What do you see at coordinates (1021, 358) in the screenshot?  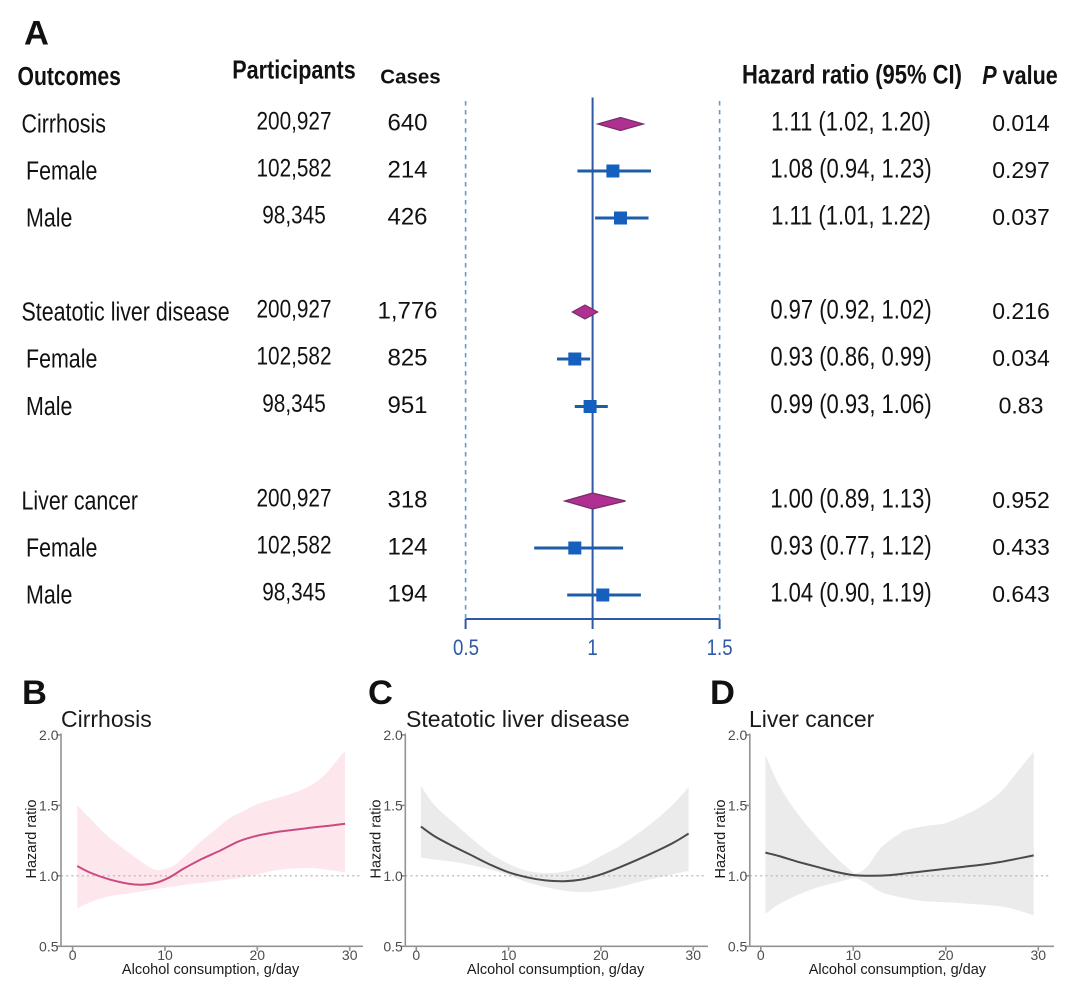 I see `svg-text: 0.034` at bounding box center [1021, 358].